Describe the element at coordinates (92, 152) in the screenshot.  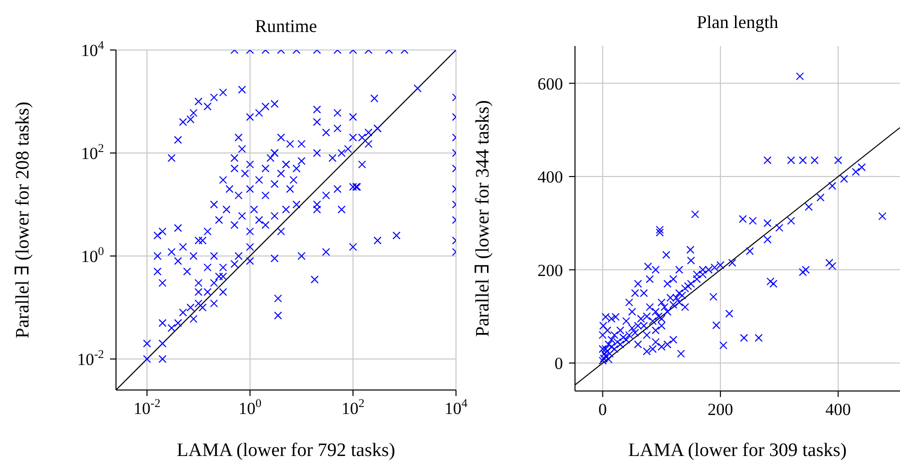
I see `y-tick-label: 10$^{2}$` at that location.